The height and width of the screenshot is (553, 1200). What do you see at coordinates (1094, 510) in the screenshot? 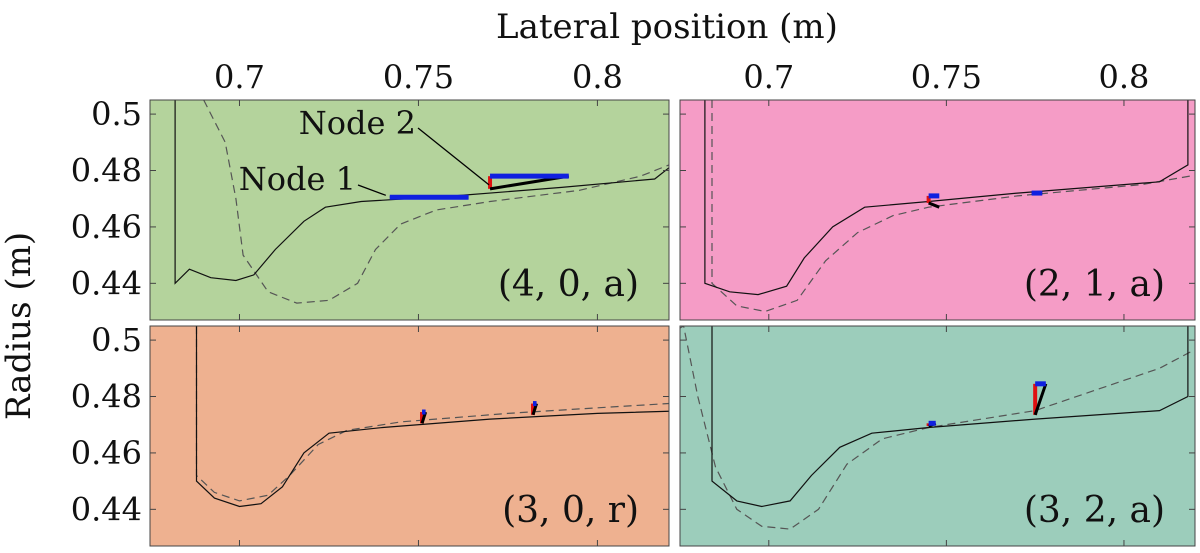
I see `panel-label: (3, 2, a)` at bounding box center [1094, 510].